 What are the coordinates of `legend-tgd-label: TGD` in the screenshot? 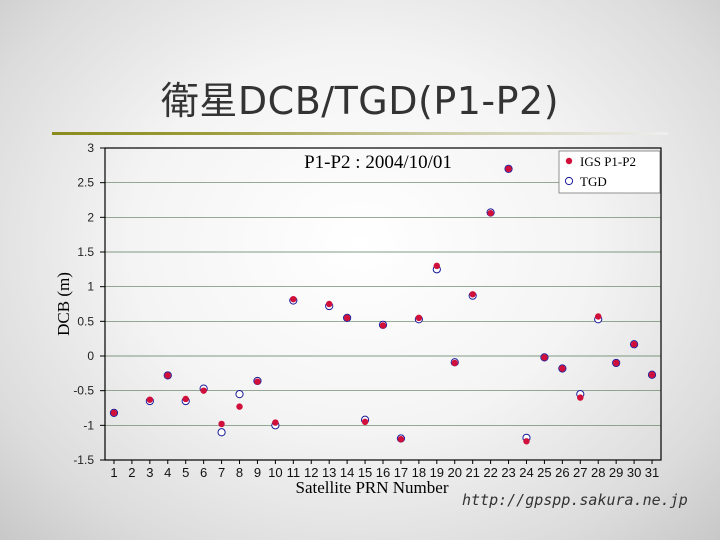 It's located at (593, 181).